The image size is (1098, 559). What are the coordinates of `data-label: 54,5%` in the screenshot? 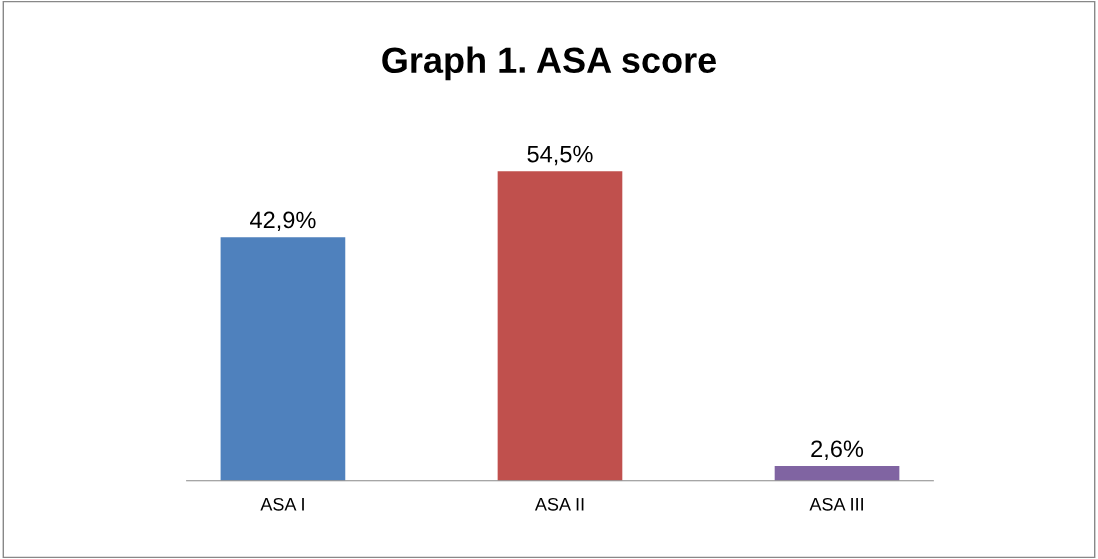 It's located at (560, 155).